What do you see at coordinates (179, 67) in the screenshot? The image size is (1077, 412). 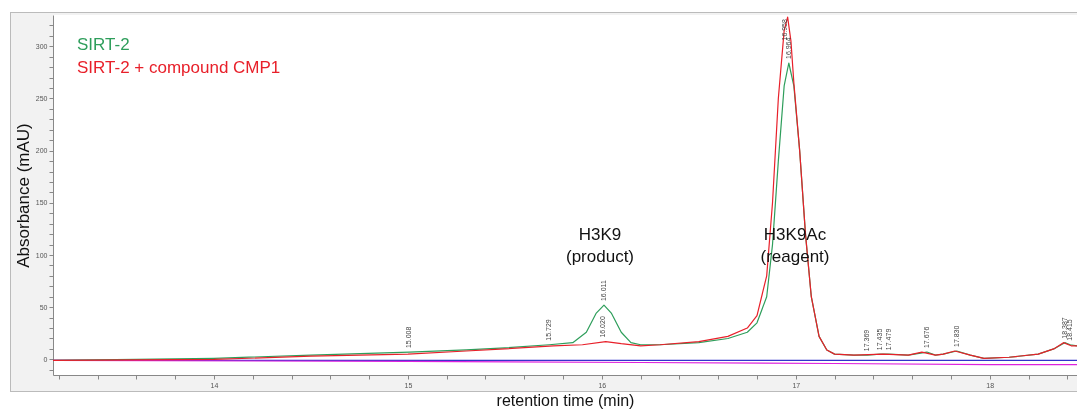 I see `text: SIRT-2 + compound CMP1` at bounding box center [179, 67].